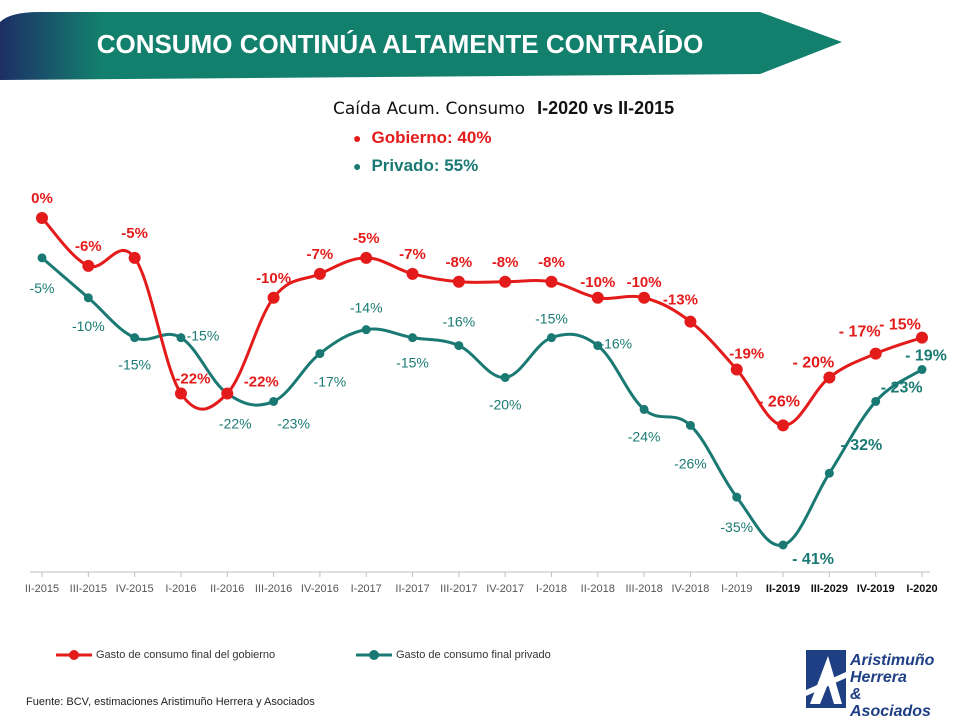 The image size is (960, 720). Describe the element at coordinates (366, 308) in the screenshot. I see `data-label-privado: -14%` at that location.